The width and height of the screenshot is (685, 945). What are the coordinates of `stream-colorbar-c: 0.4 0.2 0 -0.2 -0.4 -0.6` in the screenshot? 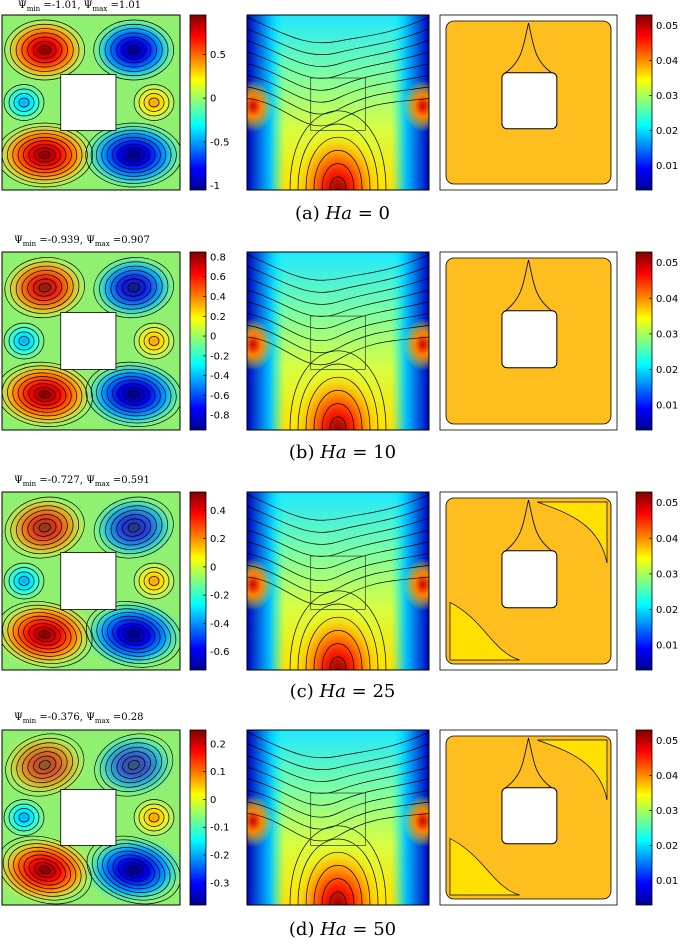 It's located at (209, 581).